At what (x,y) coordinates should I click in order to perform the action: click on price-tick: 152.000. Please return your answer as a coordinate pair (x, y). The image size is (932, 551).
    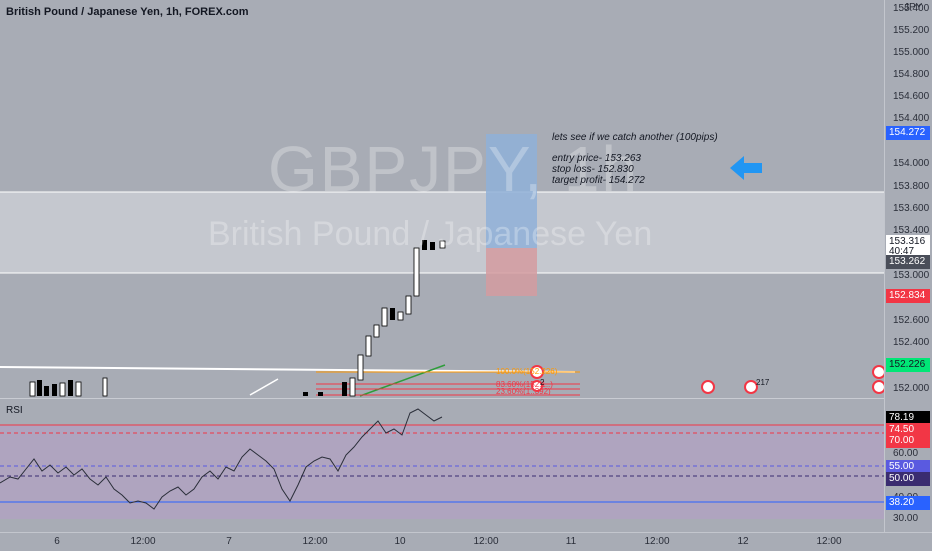
    Looking at the image, I should click on (911, 388).